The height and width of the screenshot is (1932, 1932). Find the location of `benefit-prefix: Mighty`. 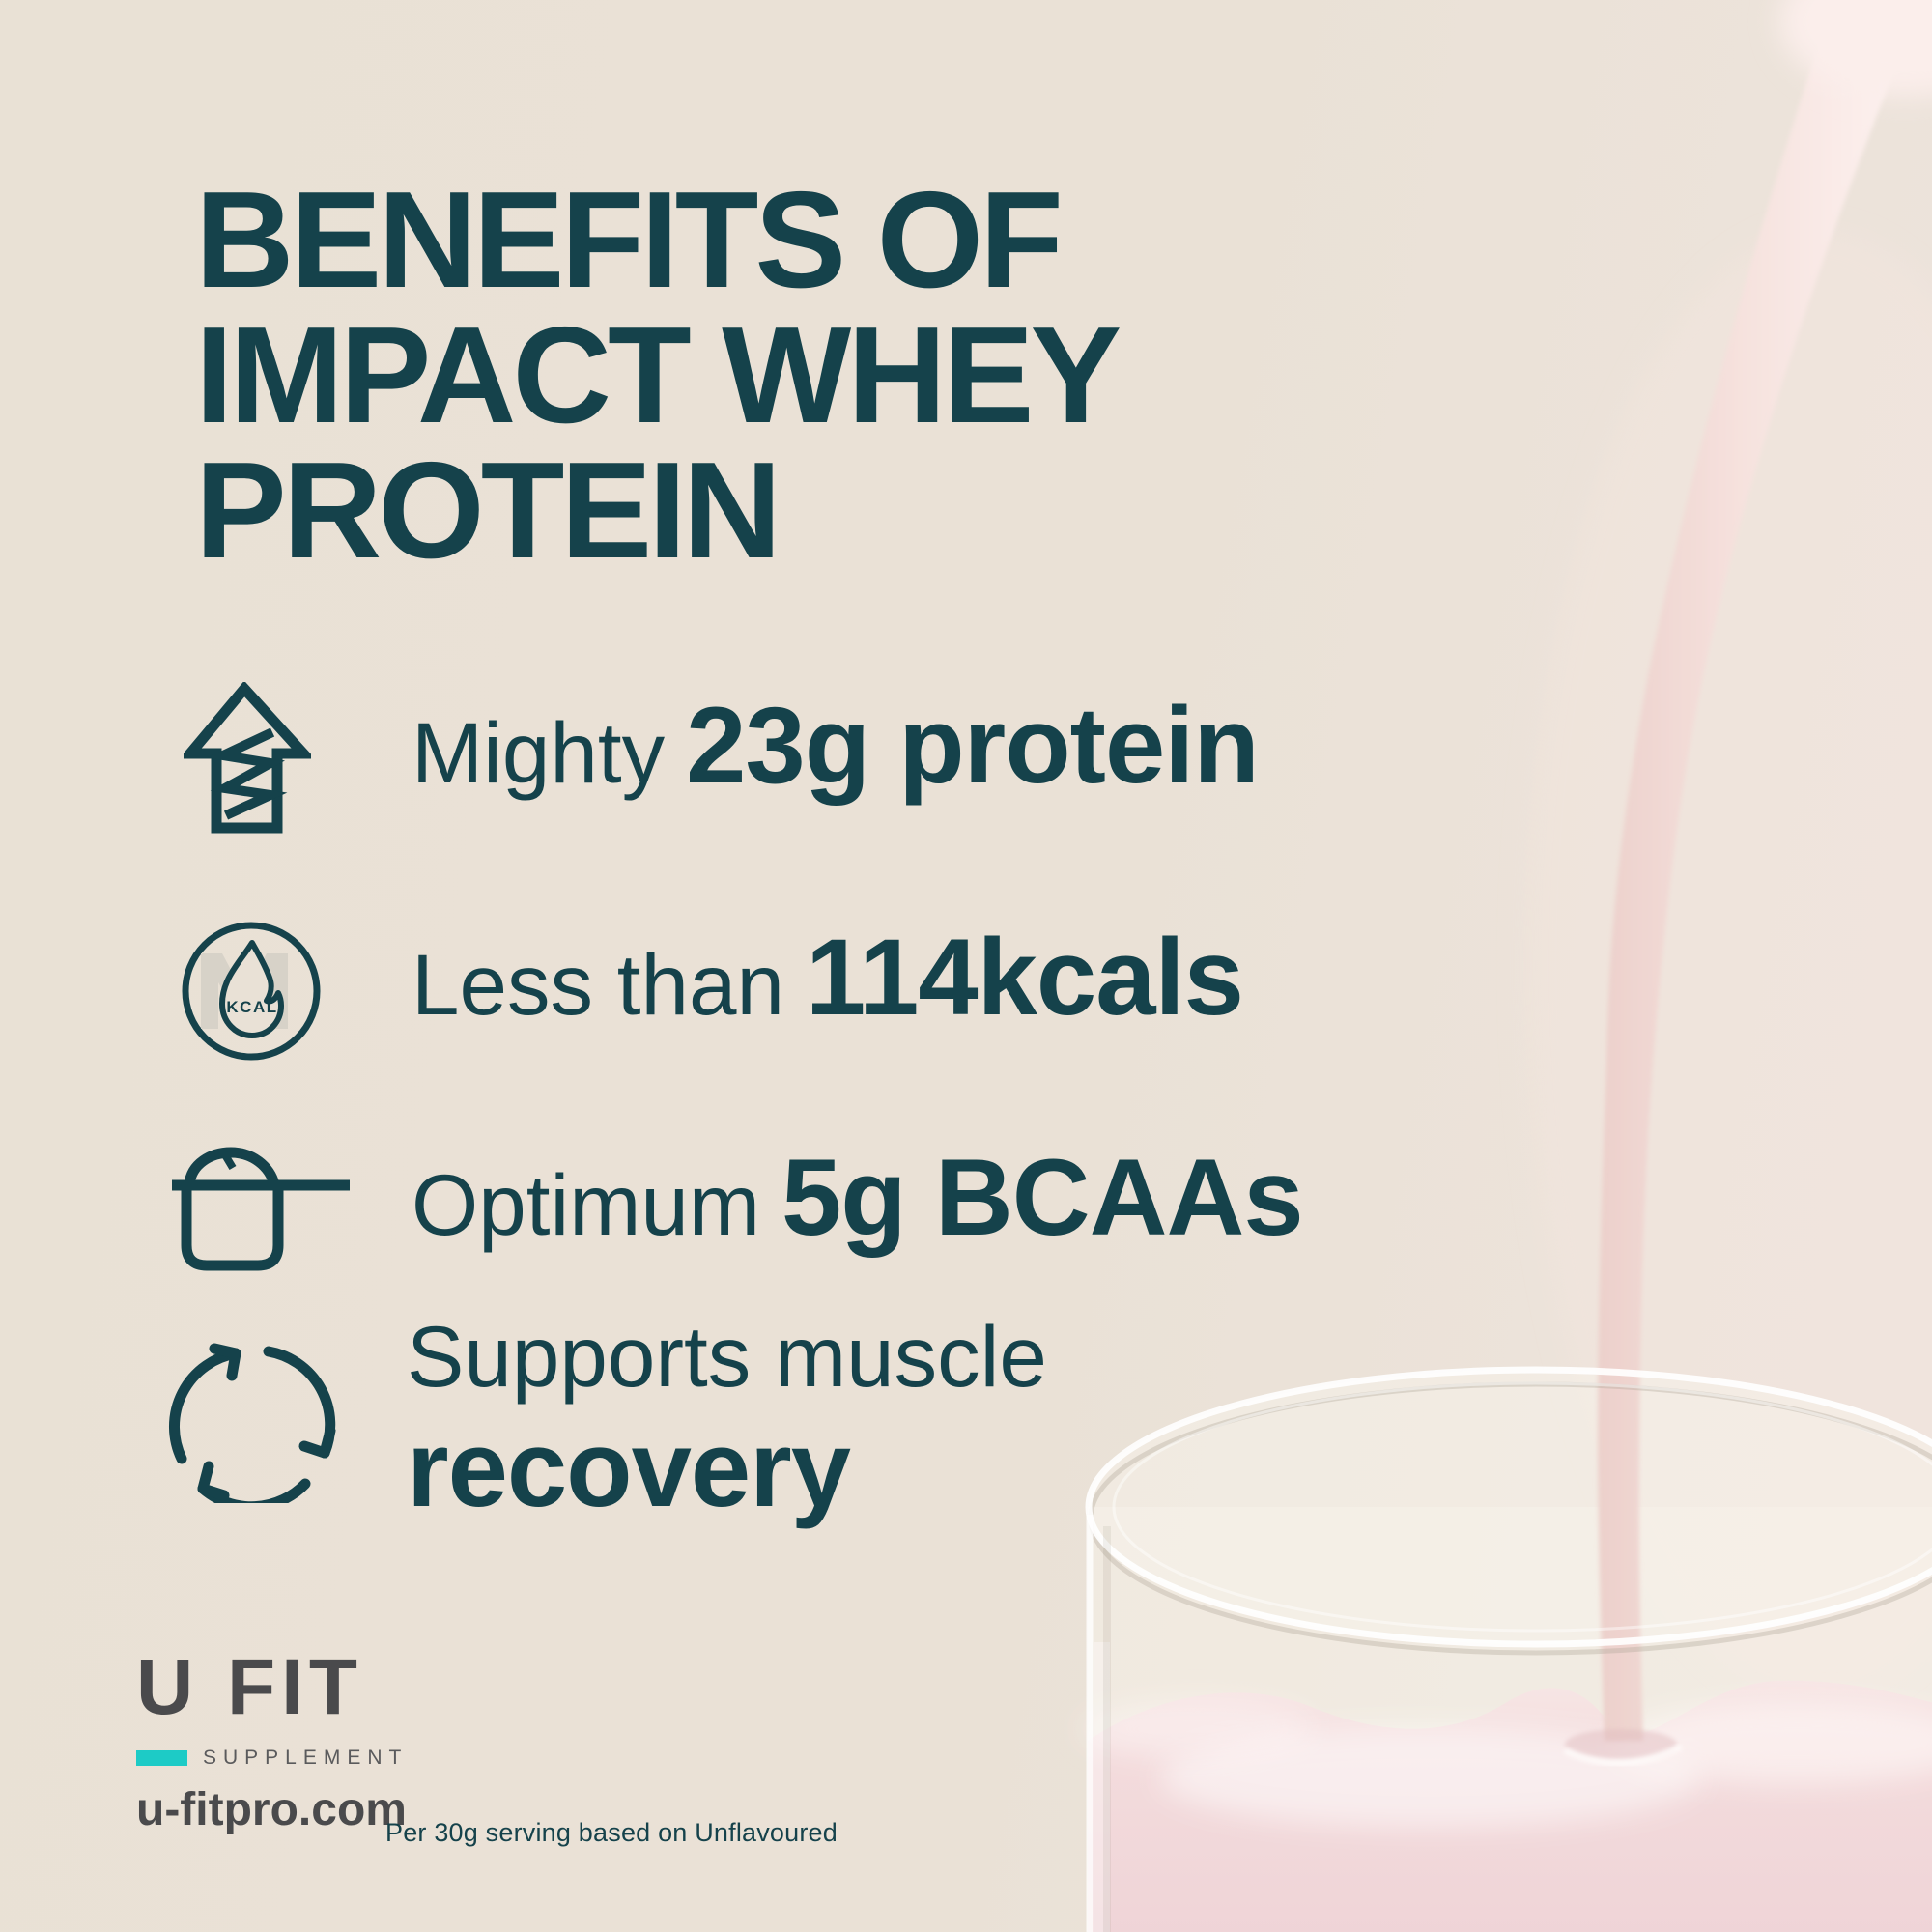

benefit-prefix: Mighty is located at coordinates (539, 752).